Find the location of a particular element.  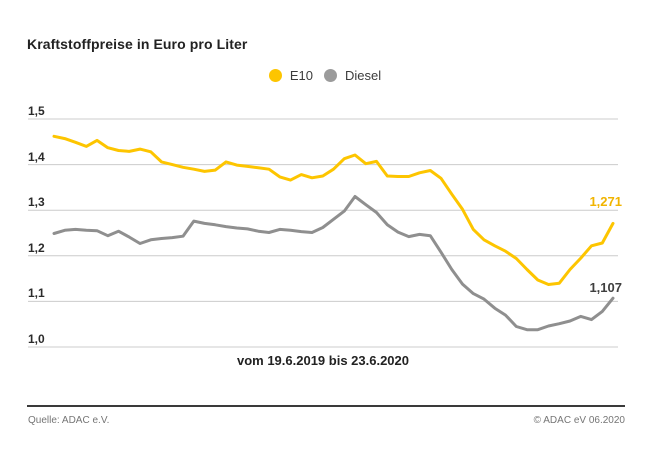

x-axis-caption: vom 19.6.2019 bis 23.6.2020 is located at coordinates (322, 360).